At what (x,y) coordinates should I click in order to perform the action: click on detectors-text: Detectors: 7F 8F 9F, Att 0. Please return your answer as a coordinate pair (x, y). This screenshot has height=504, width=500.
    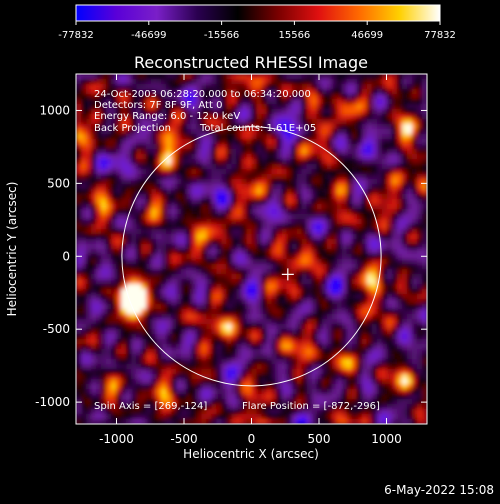
    Looking at the image, I should click on (158, 105).